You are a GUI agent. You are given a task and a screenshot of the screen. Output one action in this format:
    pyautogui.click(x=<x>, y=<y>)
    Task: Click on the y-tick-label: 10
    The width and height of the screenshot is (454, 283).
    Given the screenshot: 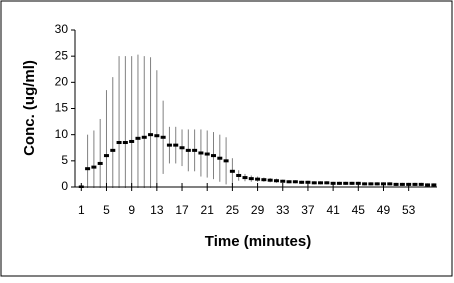 What is the action you would take?
    pyautogui.click(x=62, y=134)
    